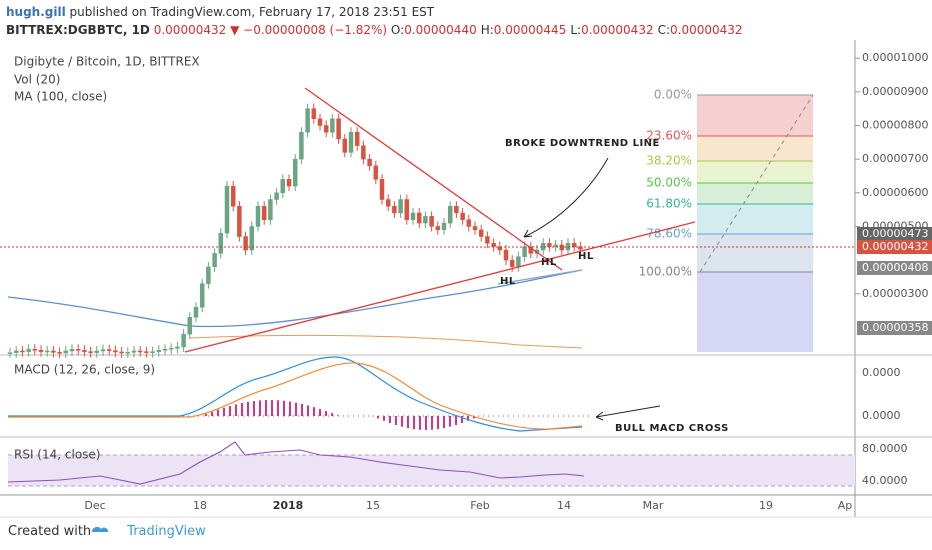  Describe the element at coordinates (200, 505) in the screenshot. I see `x-tick-label: 18` at that location.